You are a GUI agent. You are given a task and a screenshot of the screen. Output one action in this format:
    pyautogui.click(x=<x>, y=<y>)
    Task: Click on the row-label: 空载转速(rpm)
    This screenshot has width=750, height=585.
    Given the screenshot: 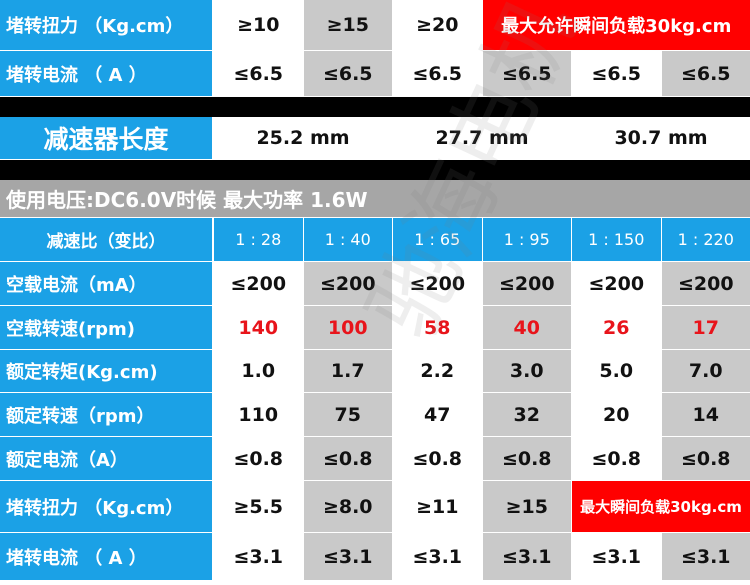 What is the action you would take?
    pyautogui.click(x=106, y=327)
    